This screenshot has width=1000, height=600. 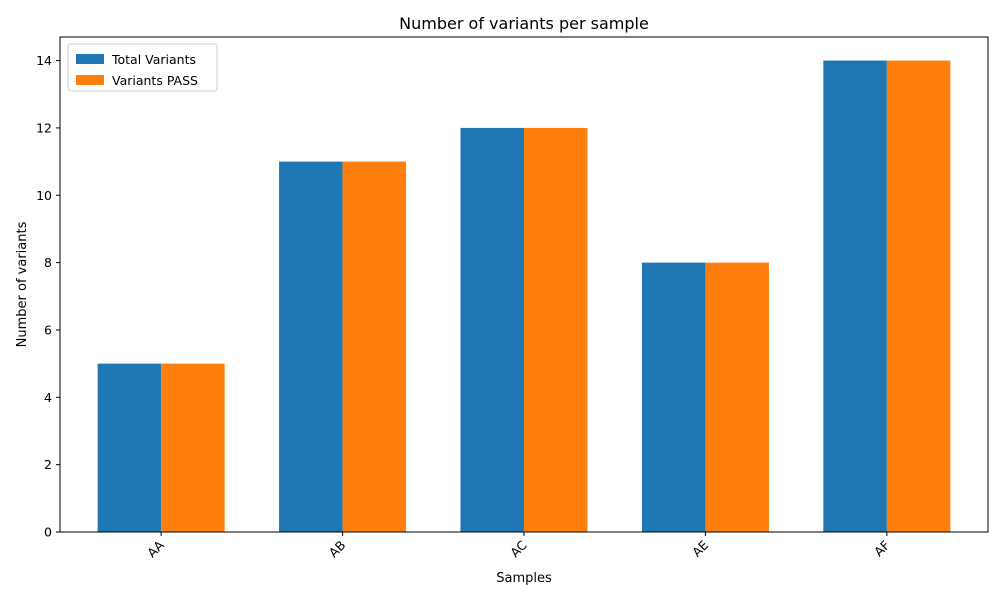 What do you see at coordinates (153, 59) in the screenshot?
I see `legend-label: Total Variants` at bounding box center [153, 59].